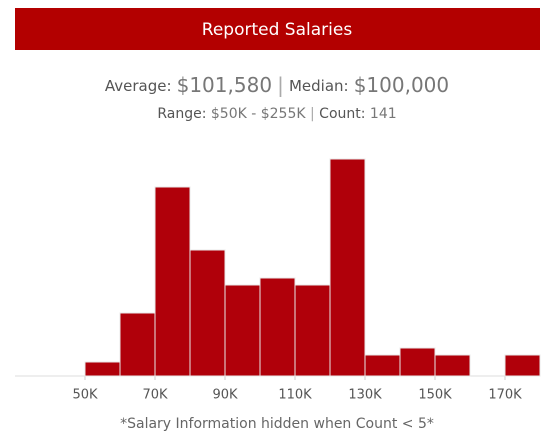 The height and width of the screenshot is (444, 546). What do you see at coordinates (383, 114) in the screenshot?
I see `stat-value: 141` at bounding box center [383, 114].